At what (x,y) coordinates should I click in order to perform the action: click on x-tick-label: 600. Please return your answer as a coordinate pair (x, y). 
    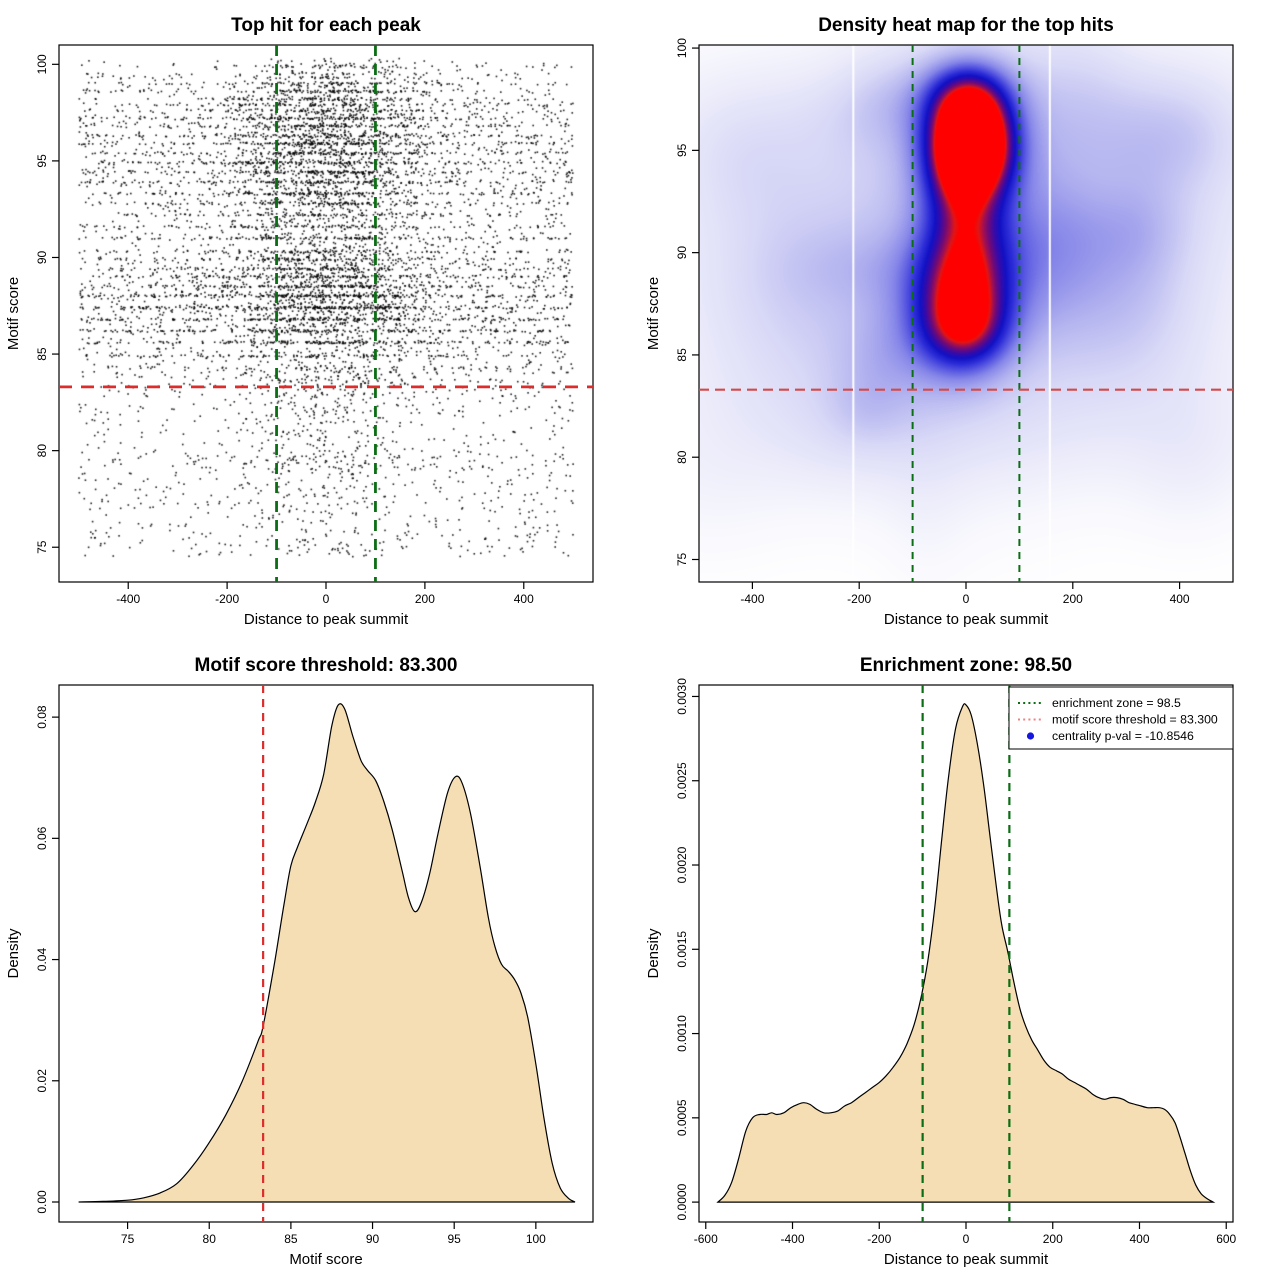
    Looking at the image, I should click on (1226, 1239).